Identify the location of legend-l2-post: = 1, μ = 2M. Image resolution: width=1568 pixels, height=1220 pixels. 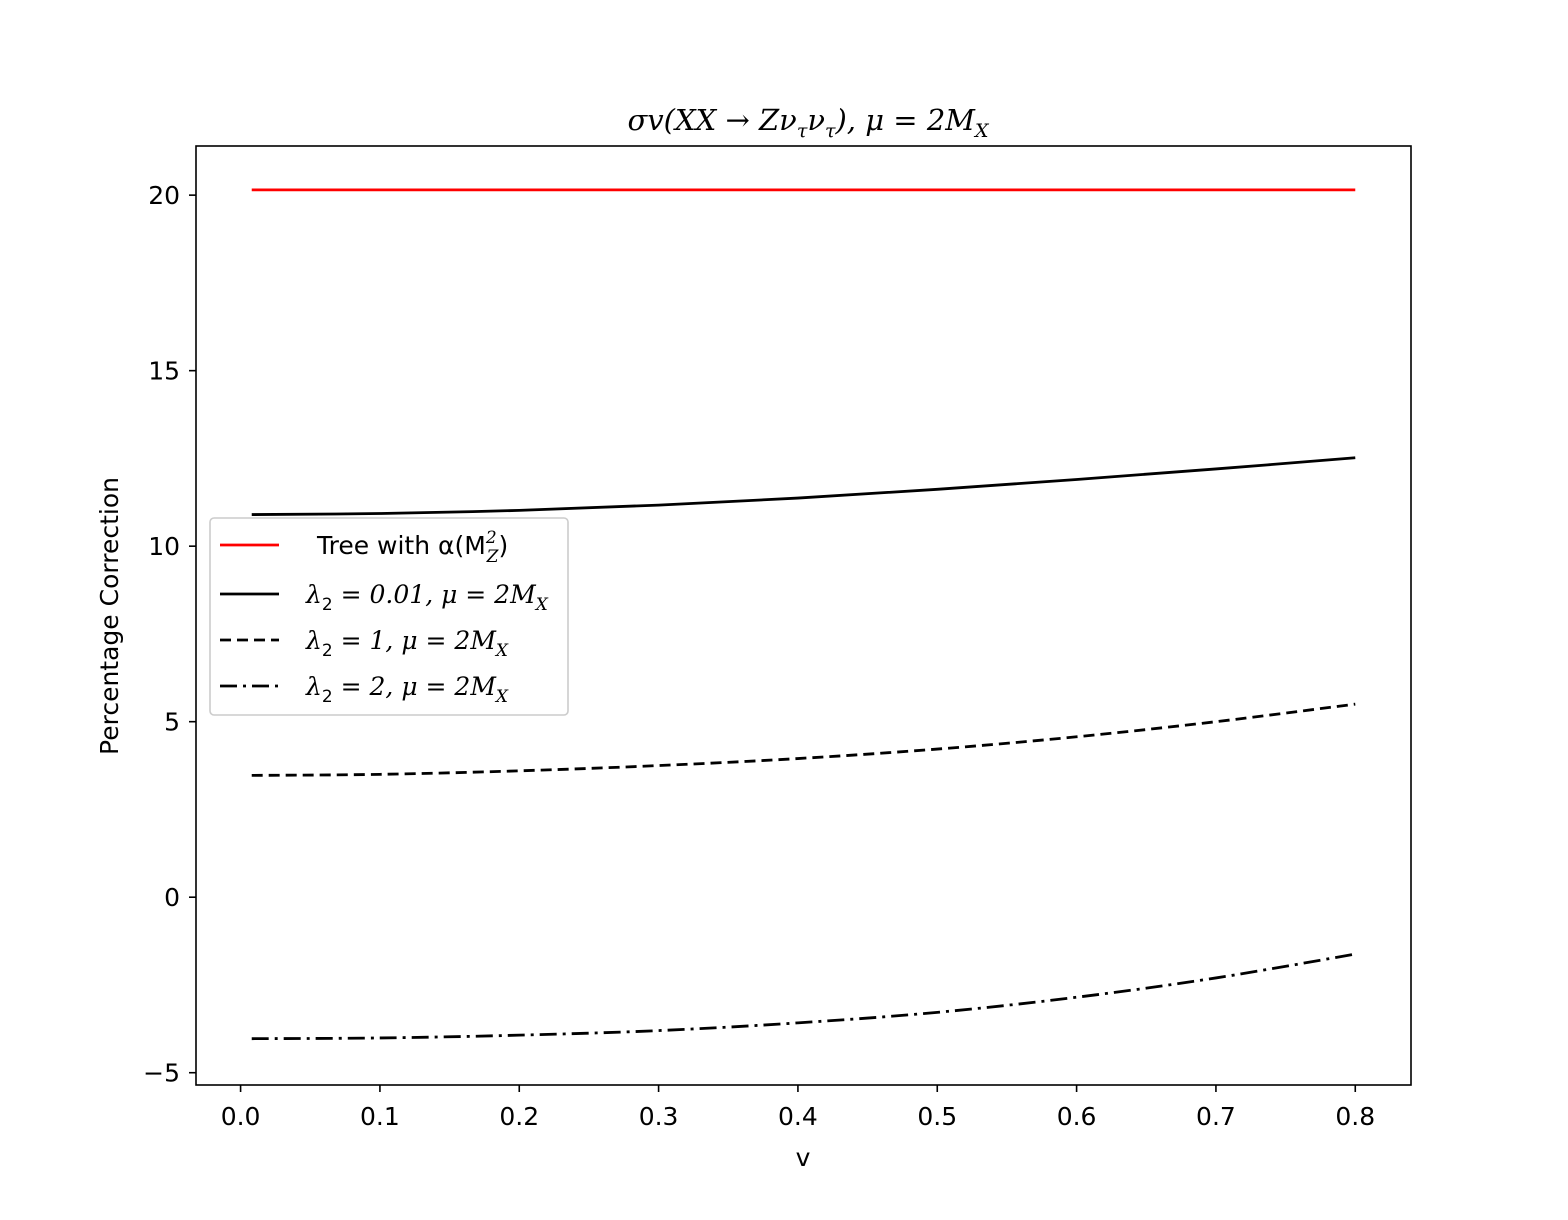
(415, 640).